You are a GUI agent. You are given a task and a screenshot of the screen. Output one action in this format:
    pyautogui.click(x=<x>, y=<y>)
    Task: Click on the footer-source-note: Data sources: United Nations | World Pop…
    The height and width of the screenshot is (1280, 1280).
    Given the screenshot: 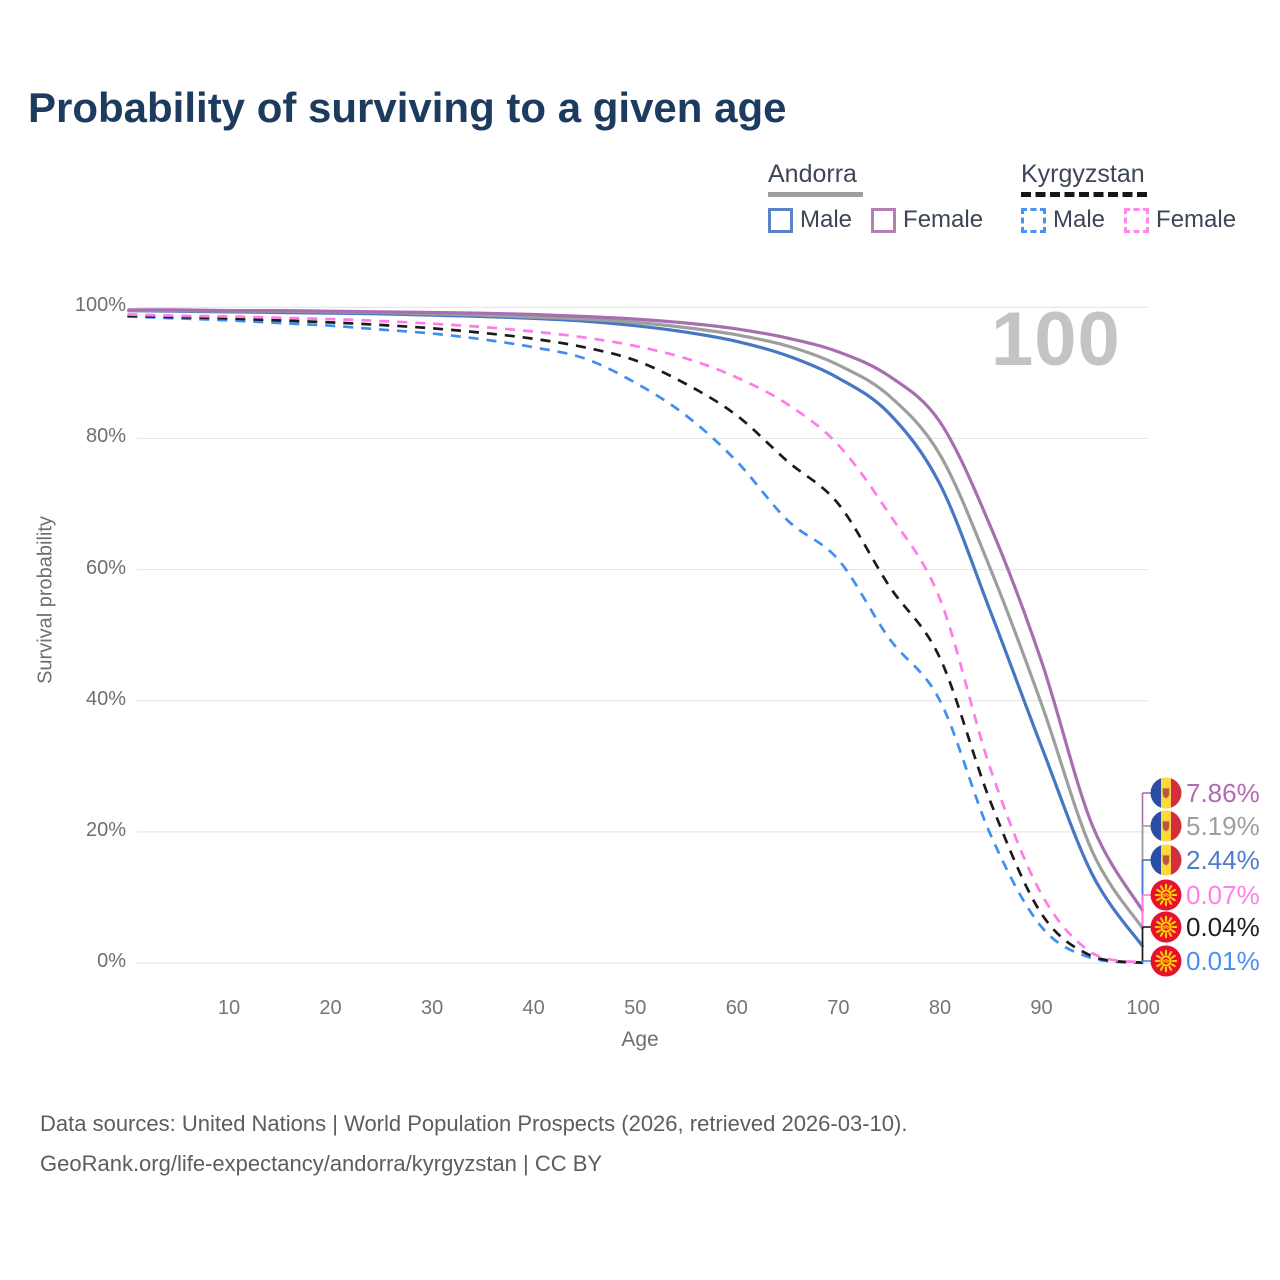 What is the action you would take?
    pyautogui.click(x=473, y=1144)
    